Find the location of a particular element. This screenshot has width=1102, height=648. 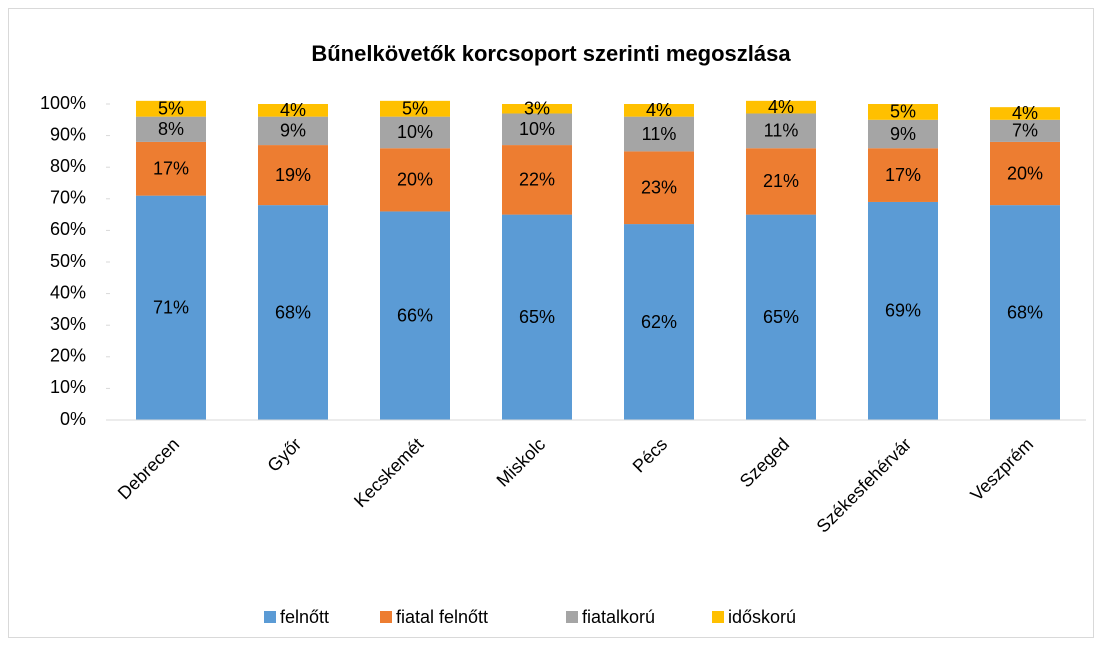

data-label: 21% is located at coordinates (781, 181).